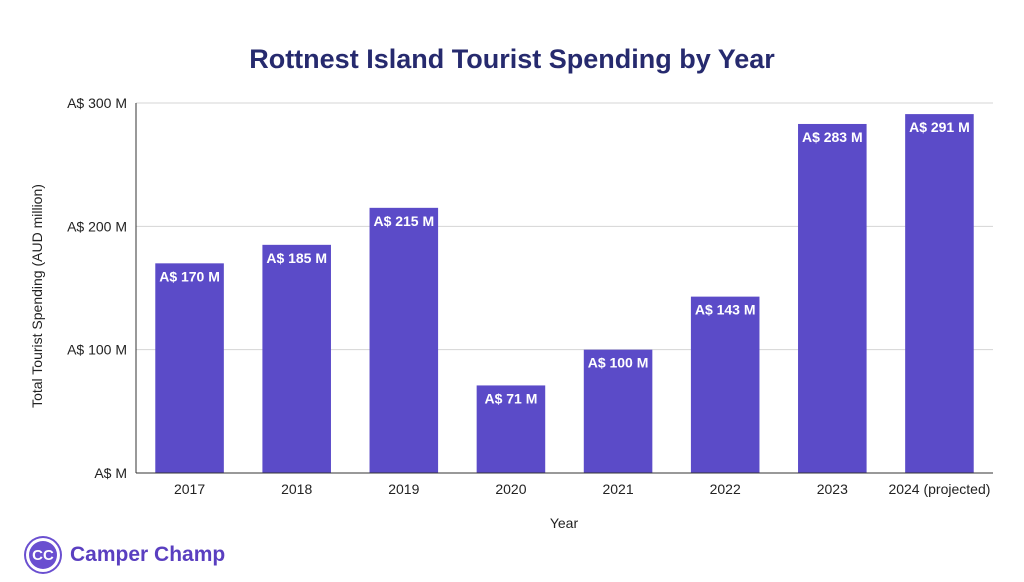  What do you see at coordinates (832, 137) in the screenshot?
I see `data-label: A$ 283 M` at bounding box center [832, 137].